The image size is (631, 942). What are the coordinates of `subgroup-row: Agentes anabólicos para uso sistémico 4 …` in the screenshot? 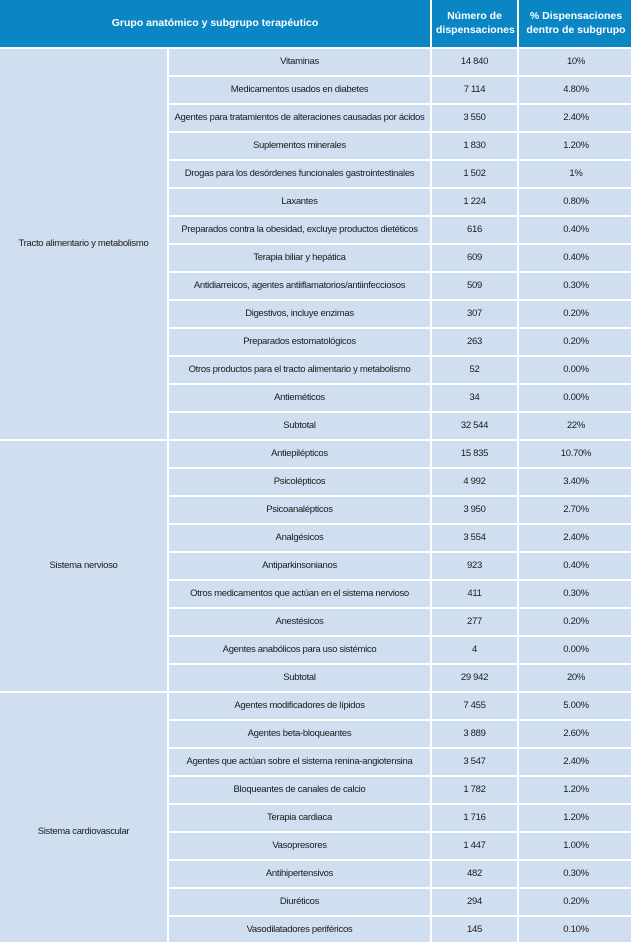 It's located at (315, 650).